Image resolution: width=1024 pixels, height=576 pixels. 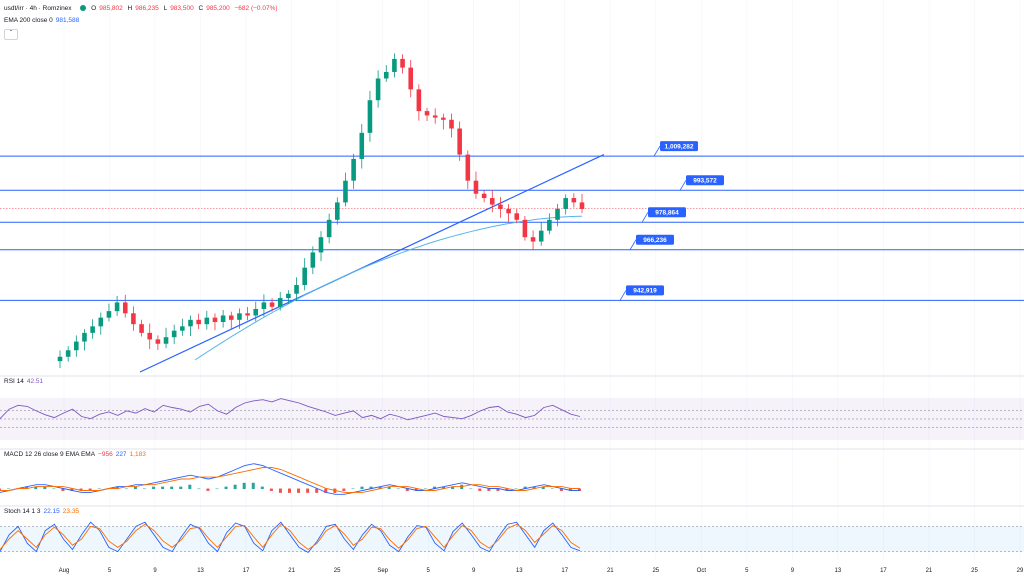 I want to click on macd-legend: MACD 12 26 close 9 EMA EMA −956 227 1,183, so click(x=76, y=454).